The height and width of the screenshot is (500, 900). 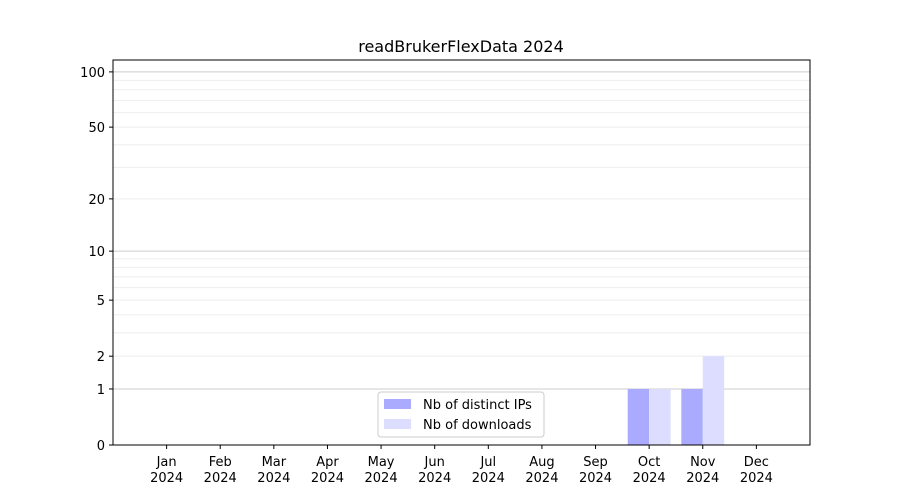 I want to click on x-tick-label: Aug 2024, so click(x=541, y=470).